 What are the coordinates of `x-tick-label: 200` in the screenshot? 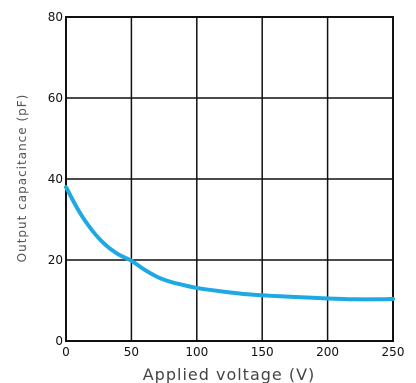 It's located at (327, 352).